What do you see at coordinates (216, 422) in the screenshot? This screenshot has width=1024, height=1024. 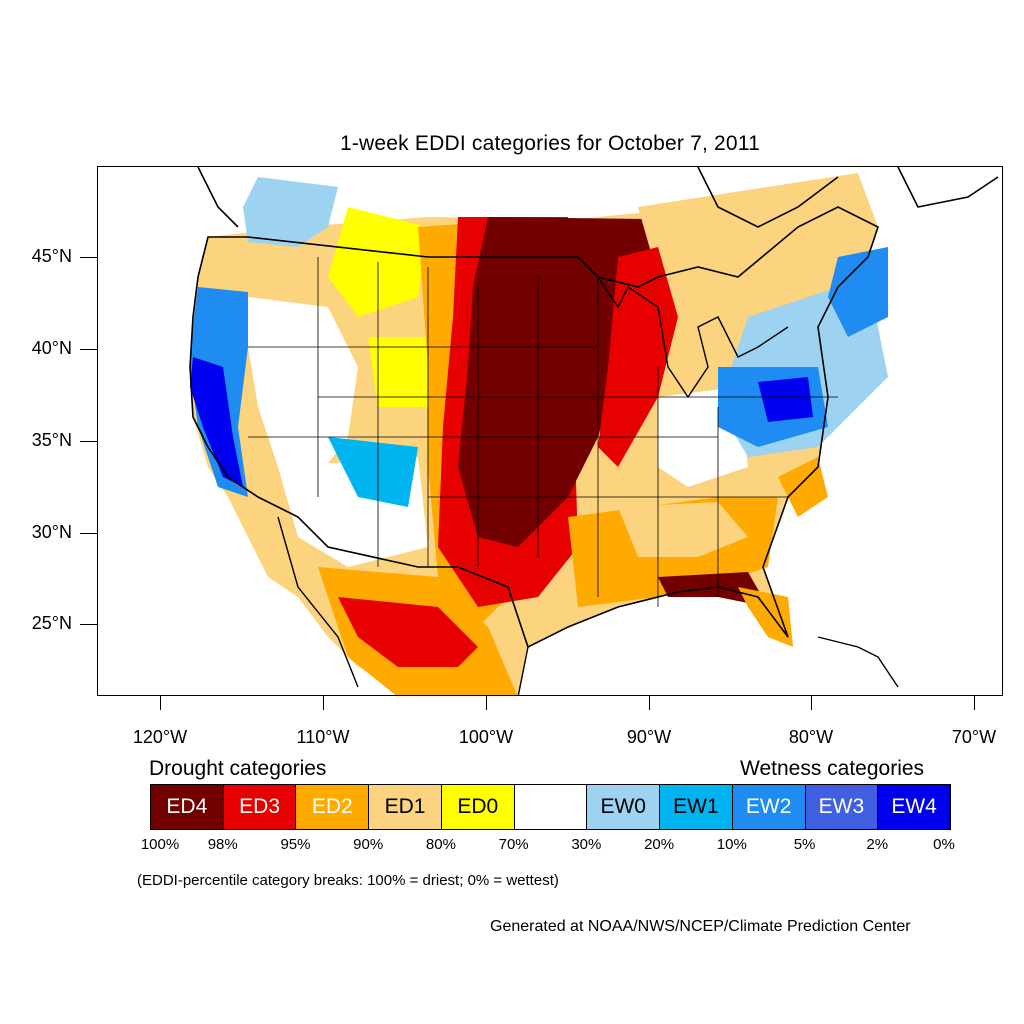 I see `california-ew4` at bounding box center [216, 422].